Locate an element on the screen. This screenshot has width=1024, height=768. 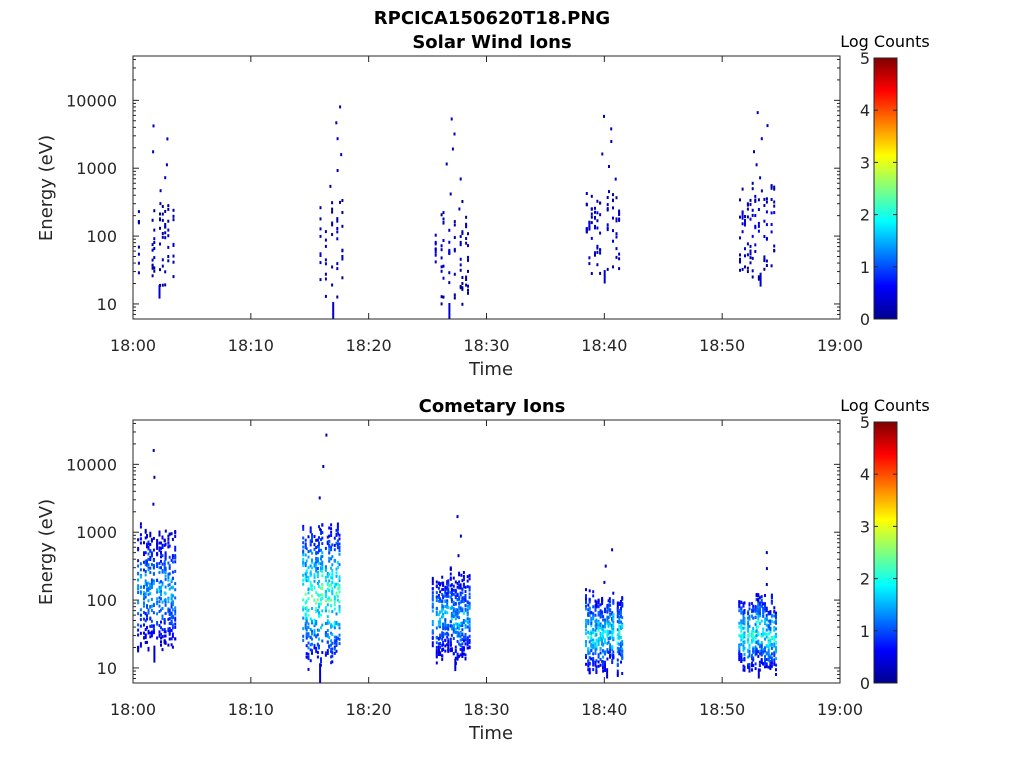
x-tick-label: 18:00 is located at coordinates (133, 345).